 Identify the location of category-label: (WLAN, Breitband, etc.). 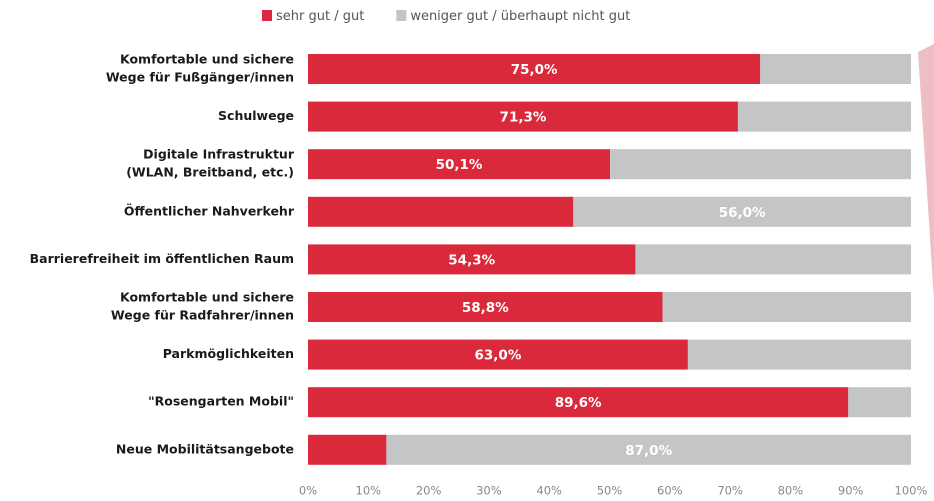
(210, 172).